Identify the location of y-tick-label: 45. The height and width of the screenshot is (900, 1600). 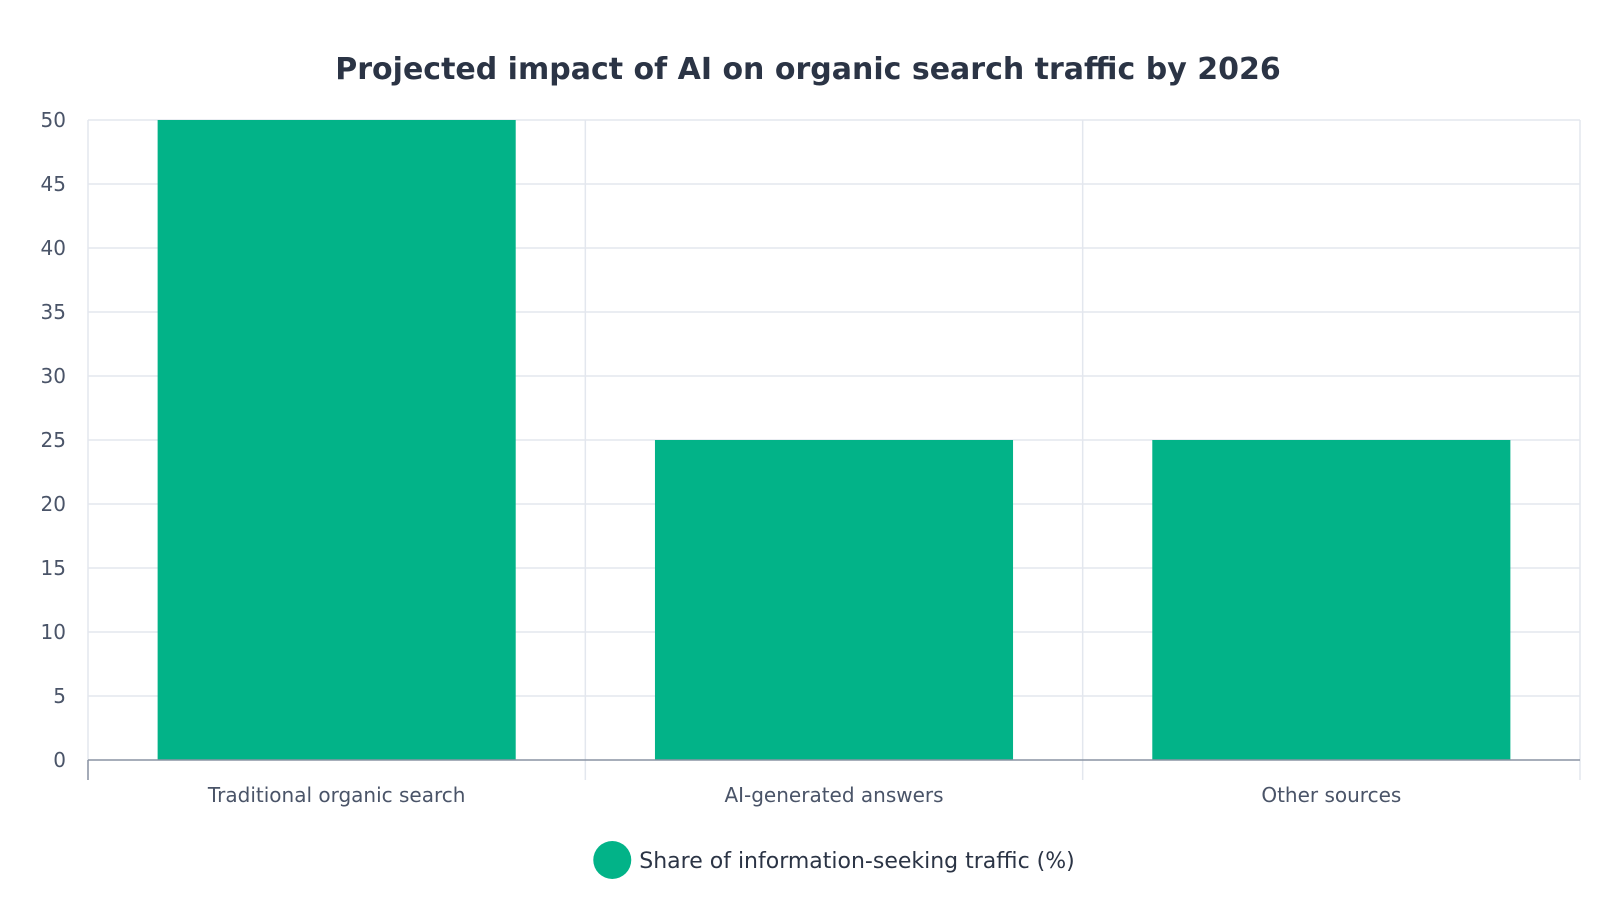
(53, 184).